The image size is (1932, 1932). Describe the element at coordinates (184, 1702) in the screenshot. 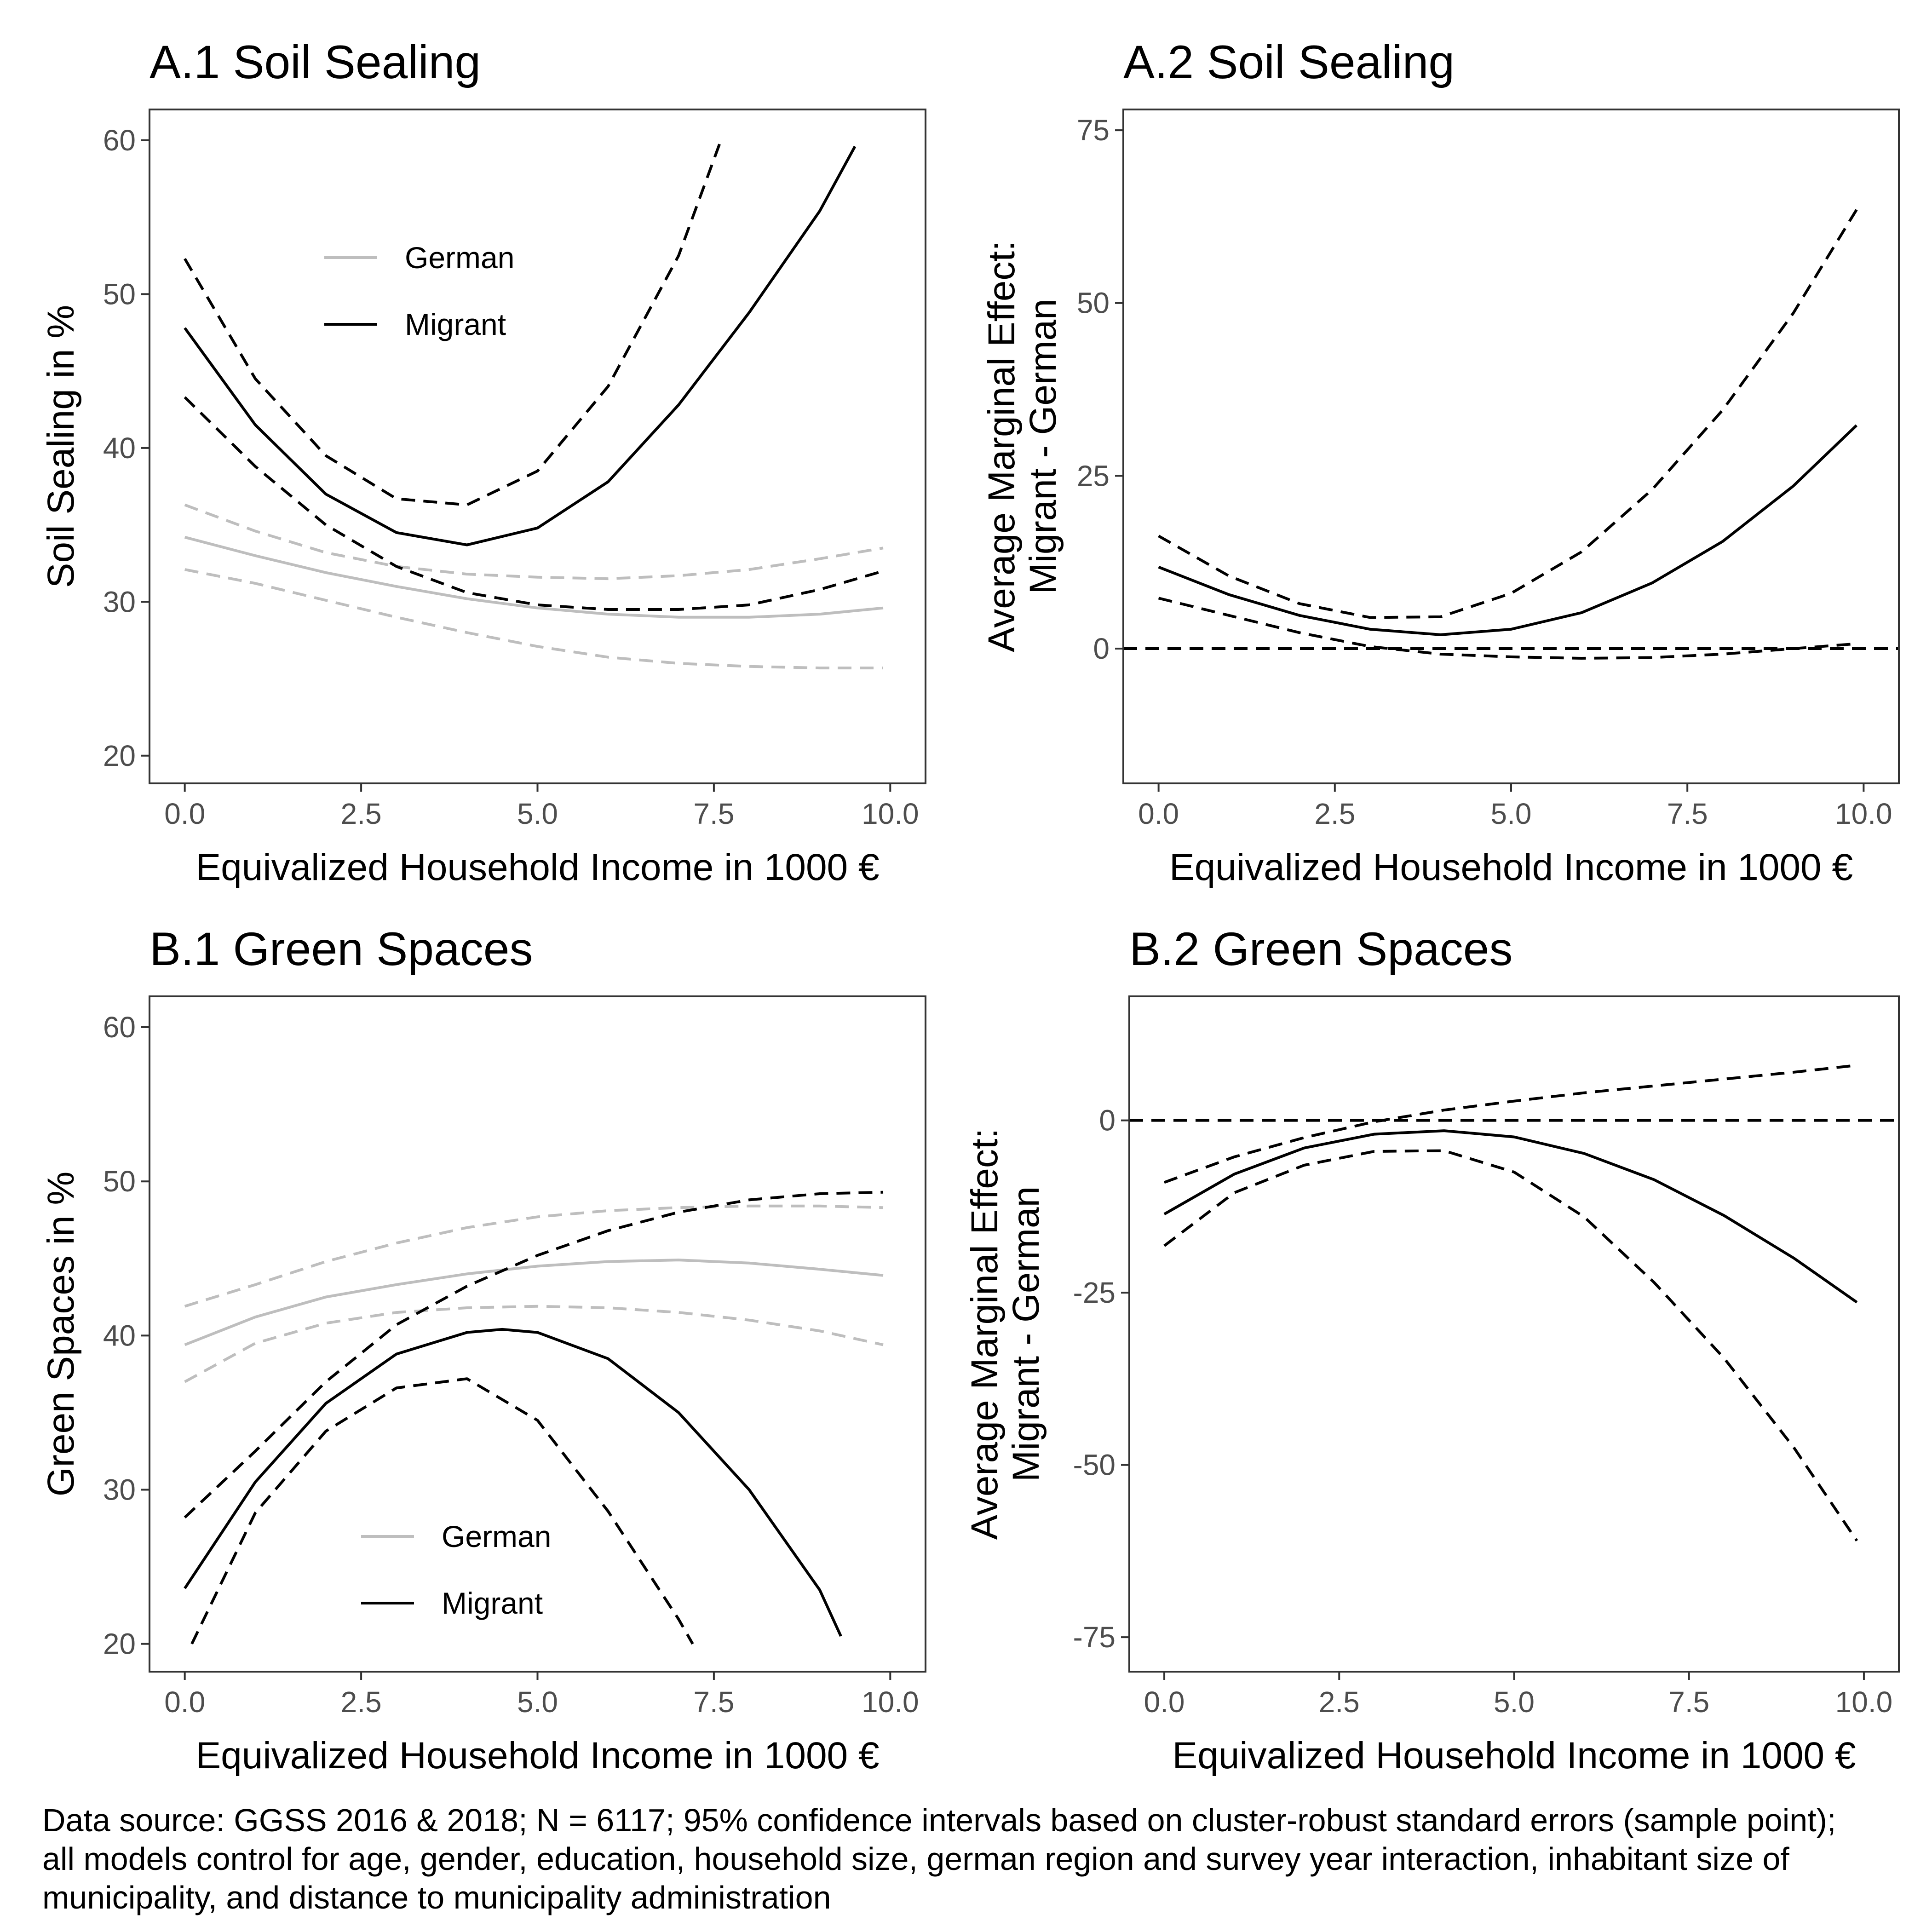

I see `panel-3-x-tick-label: 0.0` at that location.